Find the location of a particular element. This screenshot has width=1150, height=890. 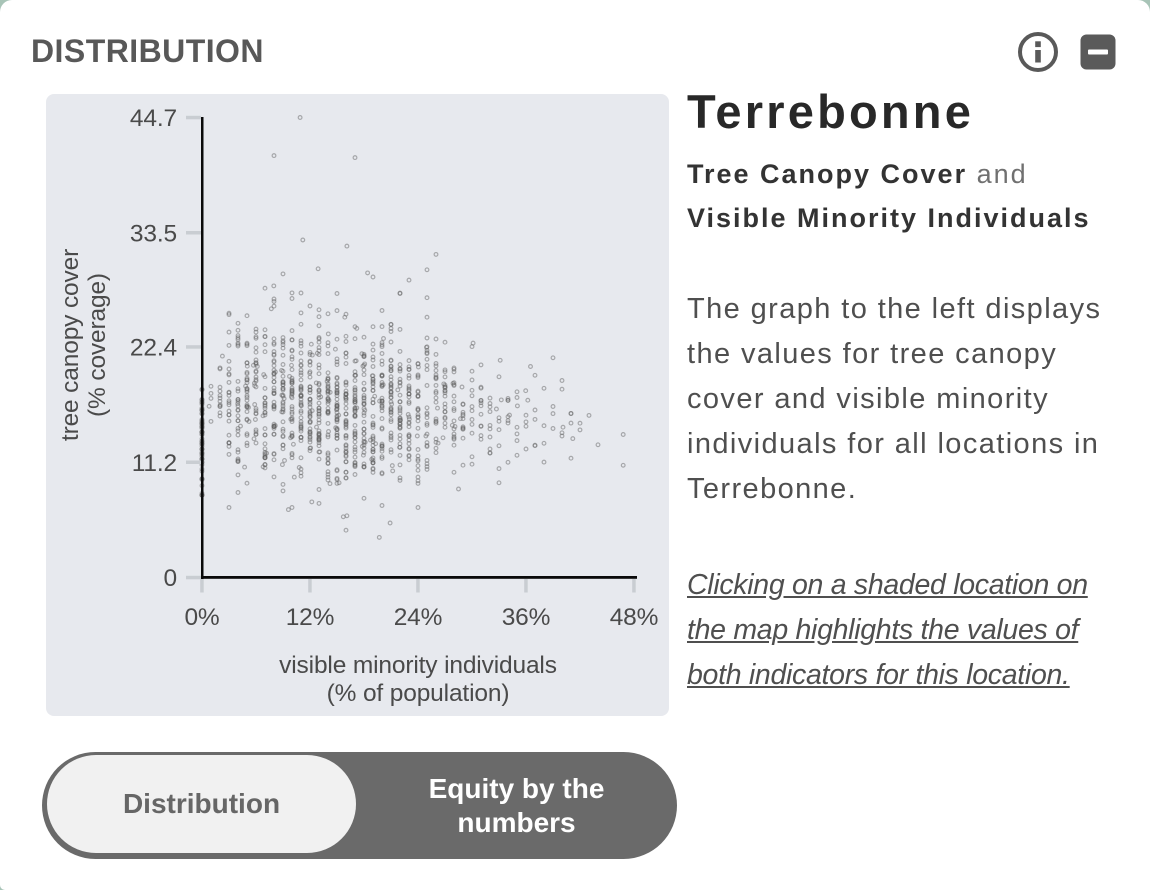

svg-text: (% coverage) is located at coordinates (97, 345).